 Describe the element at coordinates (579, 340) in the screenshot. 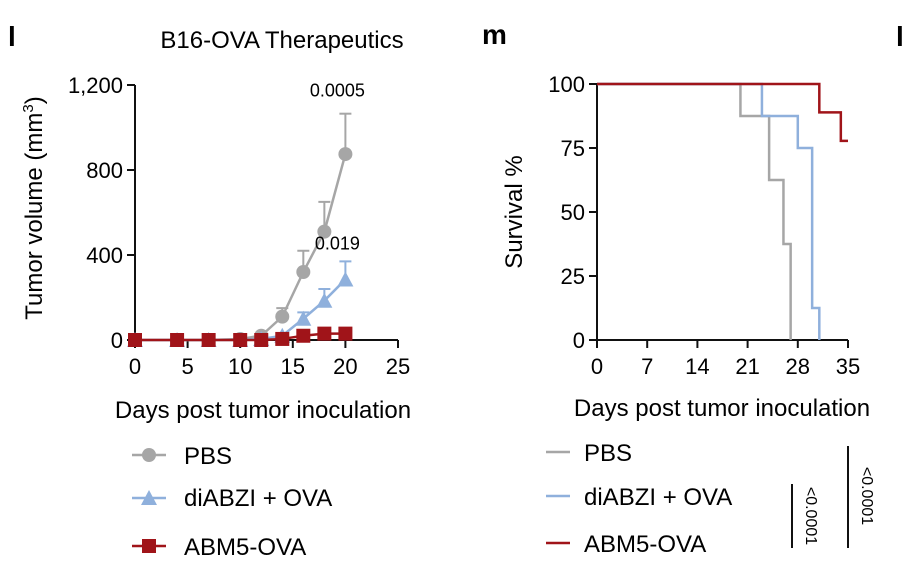

I see `survival-y-tick-label: 0` at that location.